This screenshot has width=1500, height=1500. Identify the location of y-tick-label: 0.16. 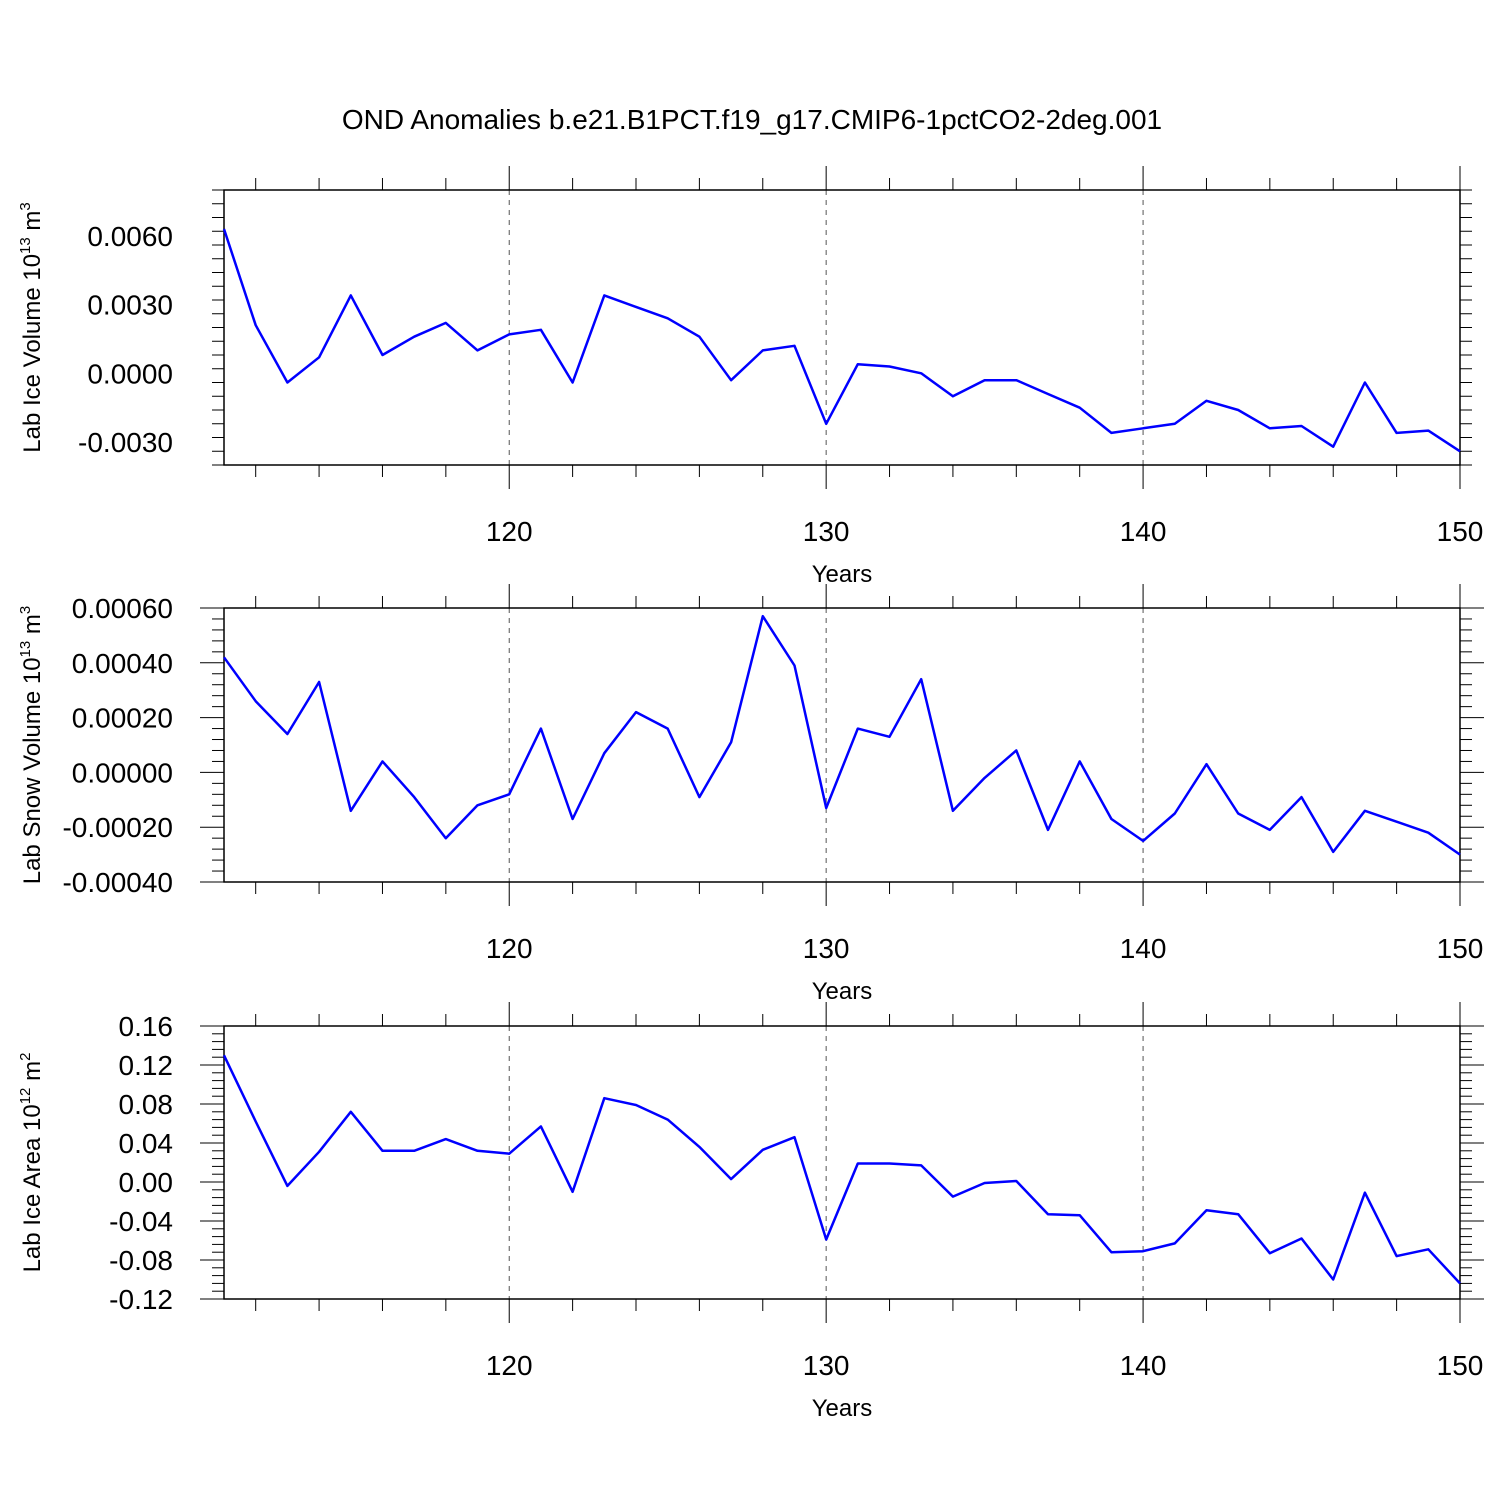
(146, 1026).